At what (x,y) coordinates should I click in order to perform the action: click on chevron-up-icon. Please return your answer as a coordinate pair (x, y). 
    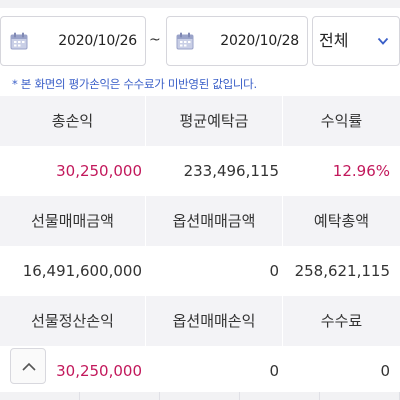
    Looking at the image, I should click on (29, 366).